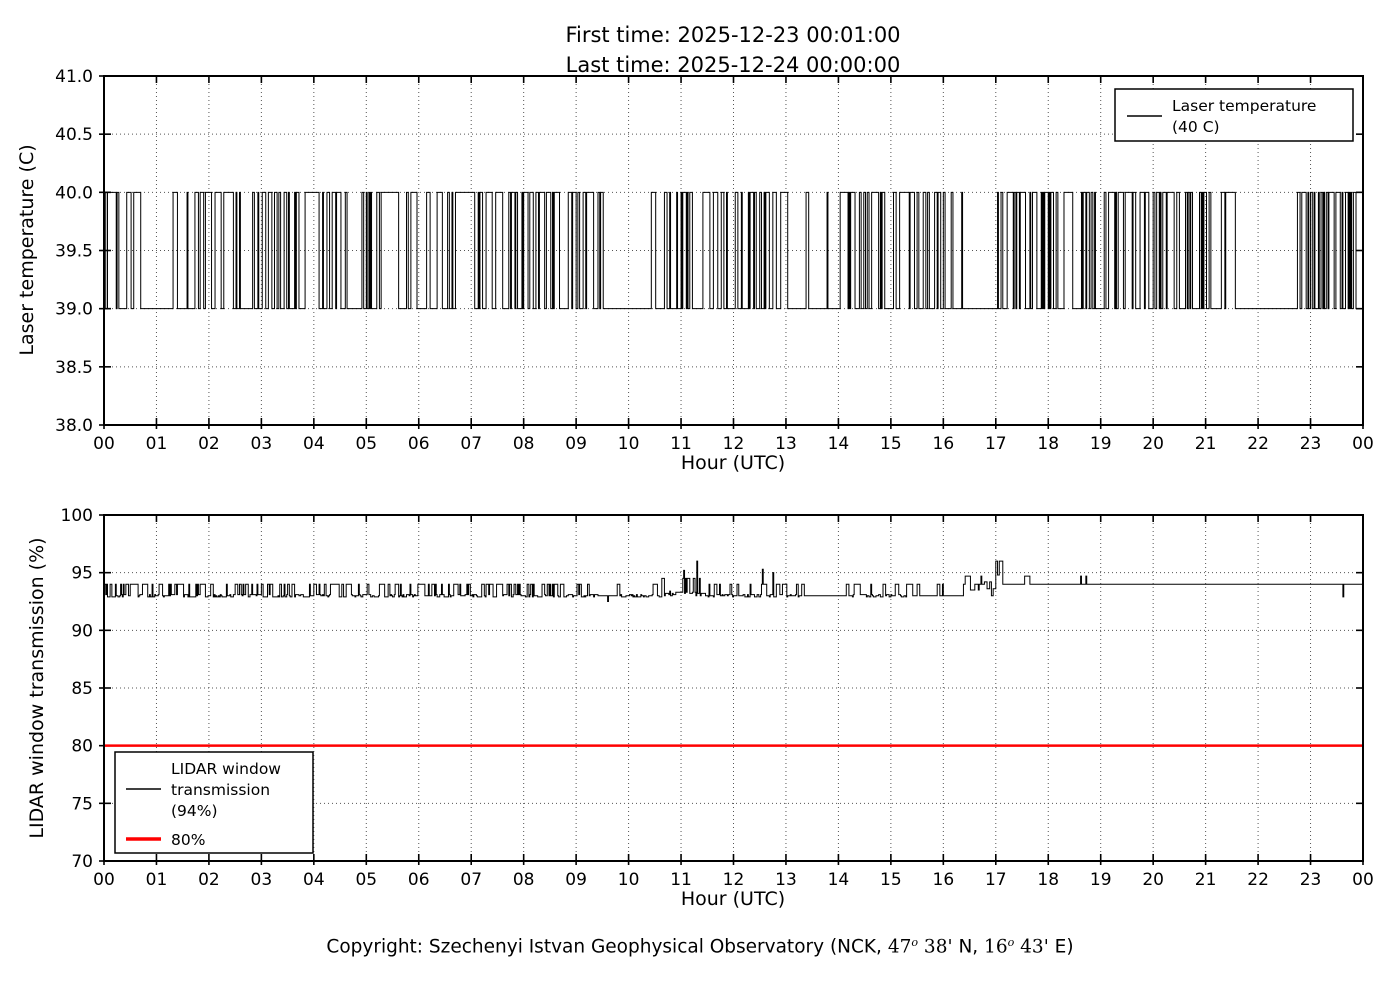 Image resolution: width=1400 pixels, height=1000 pixels. I want to click on y-tick-label: 90, so click(82, 631).